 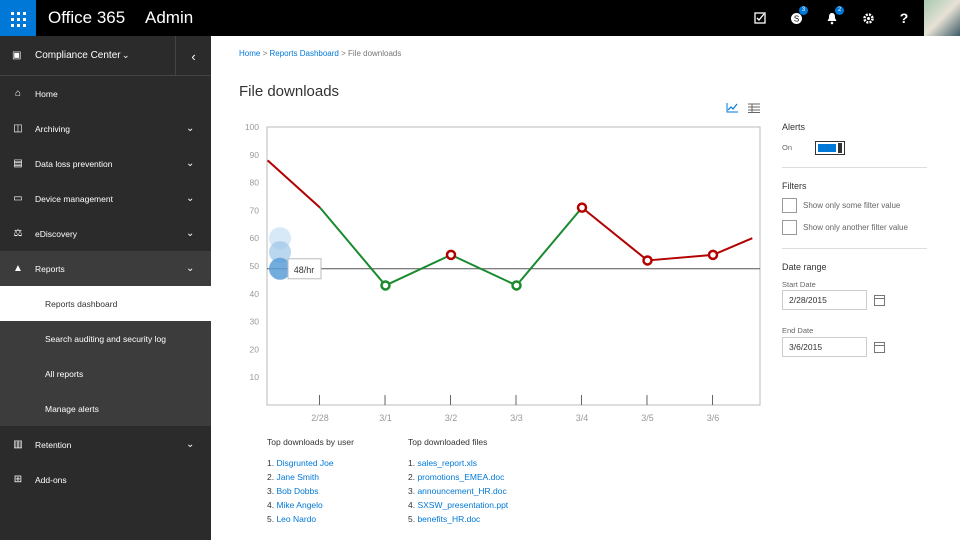 What do you see at coordinates (447, 463) in the screenshot?
I see `file-link: sales_report.xls` at bounding box center [447, 463].